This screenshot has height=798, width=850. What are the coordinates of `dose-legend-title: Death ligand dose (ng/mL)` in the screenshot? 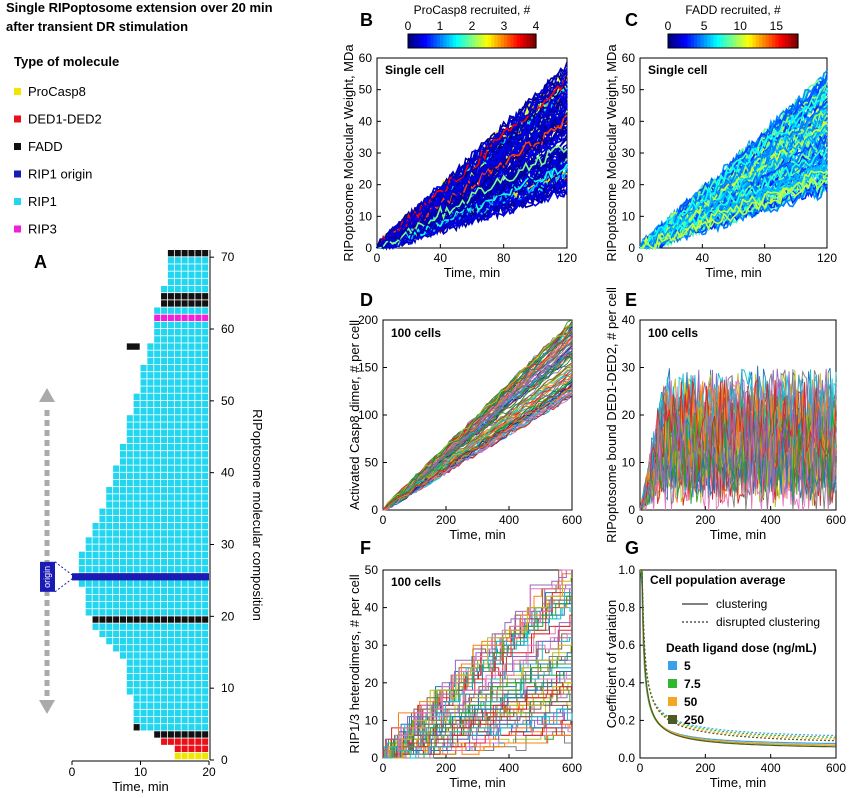 It's located at (741, 648).